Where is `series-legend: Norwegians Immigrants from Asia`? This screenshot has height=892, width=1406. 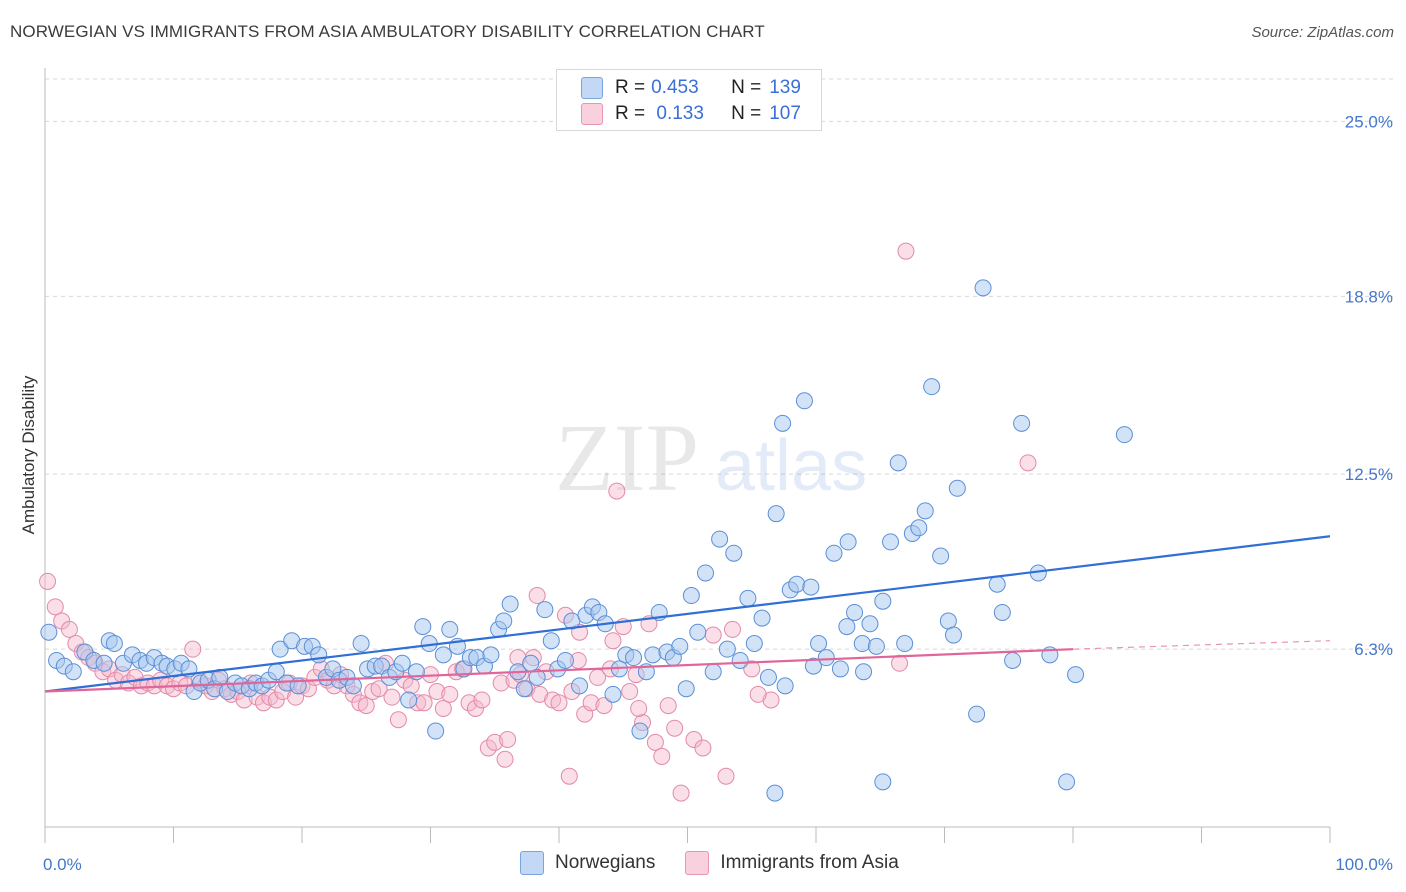
series-legend: Norwegians Immigrants from Asia is located at coordinates (724, 863).